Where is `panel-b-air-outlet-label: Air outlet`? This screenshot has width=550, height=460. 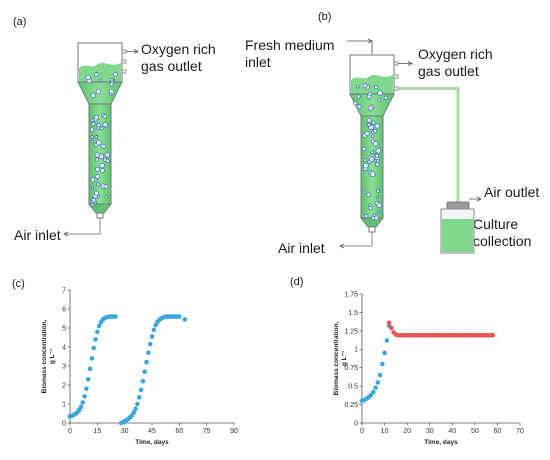
panel-b-air-outlet-label: Air outlet is located at coordinates (511, 192).